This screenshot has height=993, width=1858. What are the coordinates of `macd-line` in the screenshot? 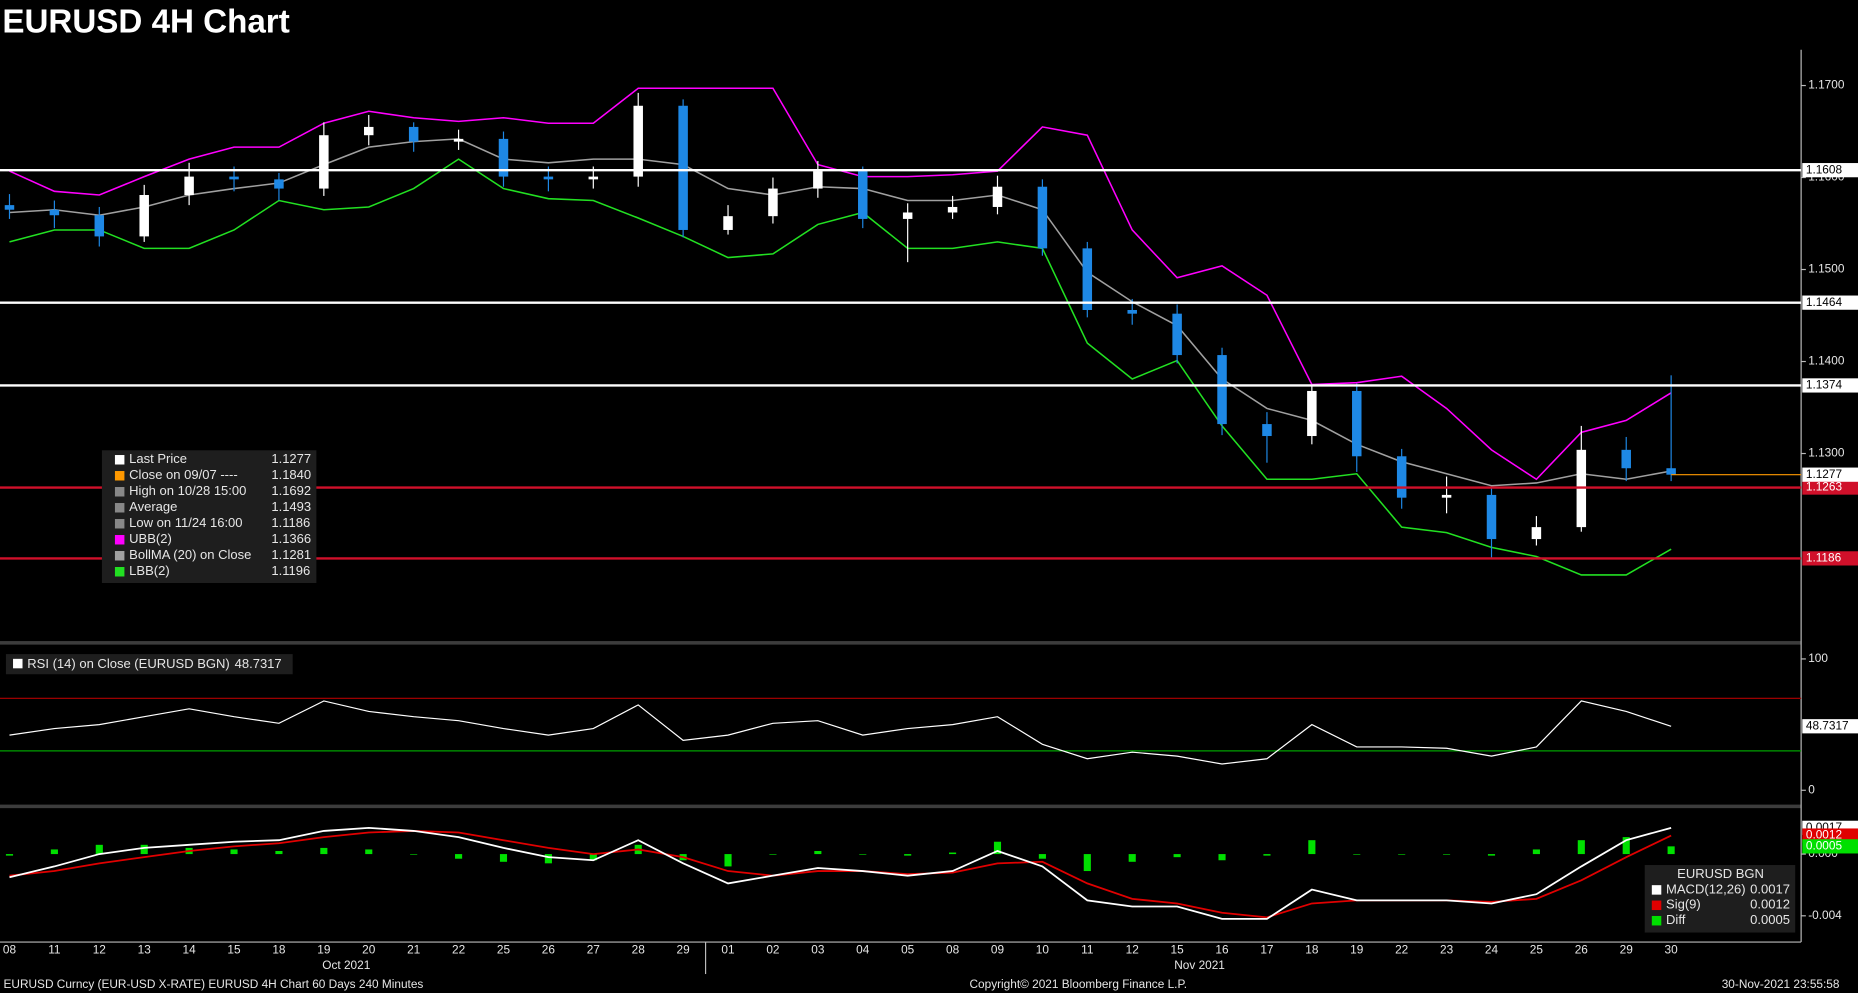 It's located at (840, 873).